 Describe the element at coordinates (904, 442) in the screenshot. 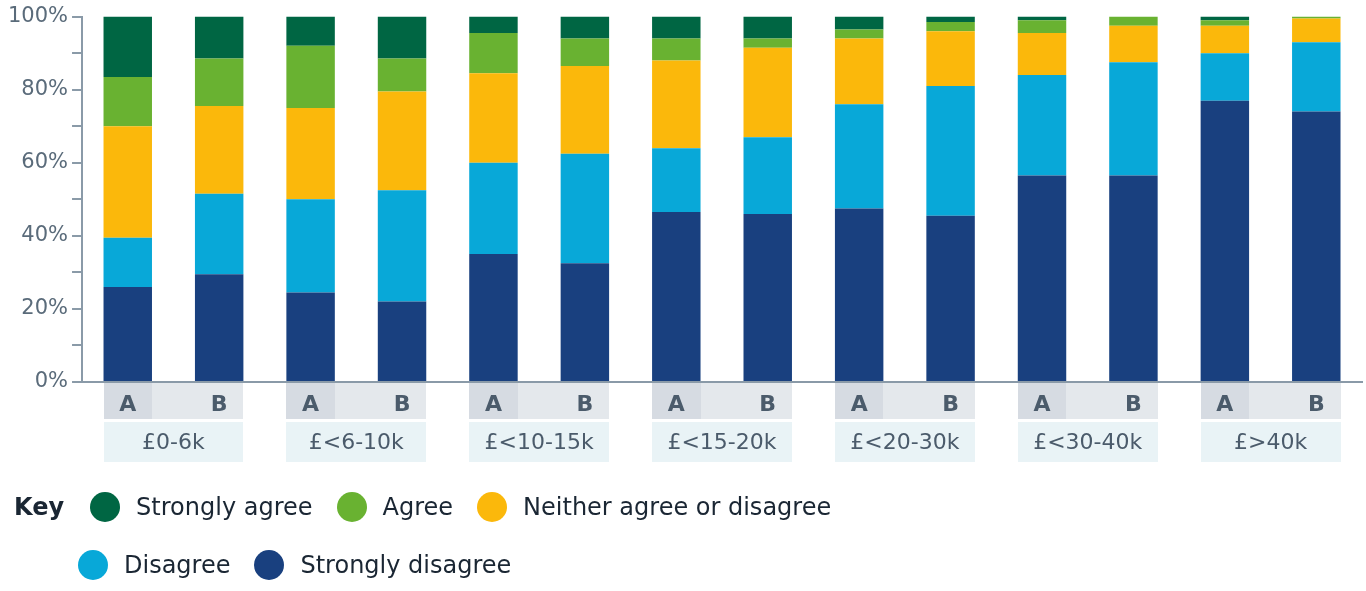

I see `text: £<20-30k` at that location.